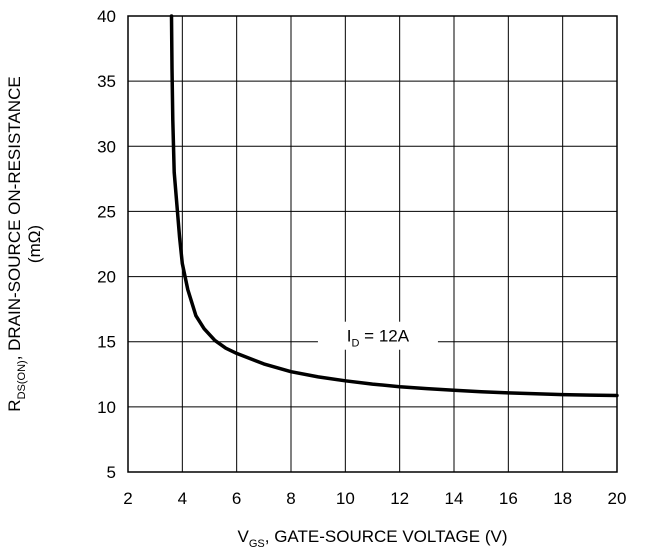 The image size is (645, 550). I want to click on x-tick-label: 20, so click(617, 498).